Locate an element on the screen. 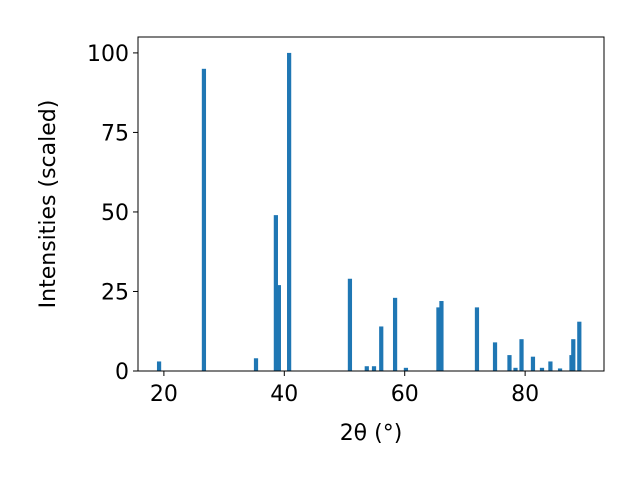 This screenshot has height=480, width=640. y-tick-label: 75 is located at coordinates (115, 133).